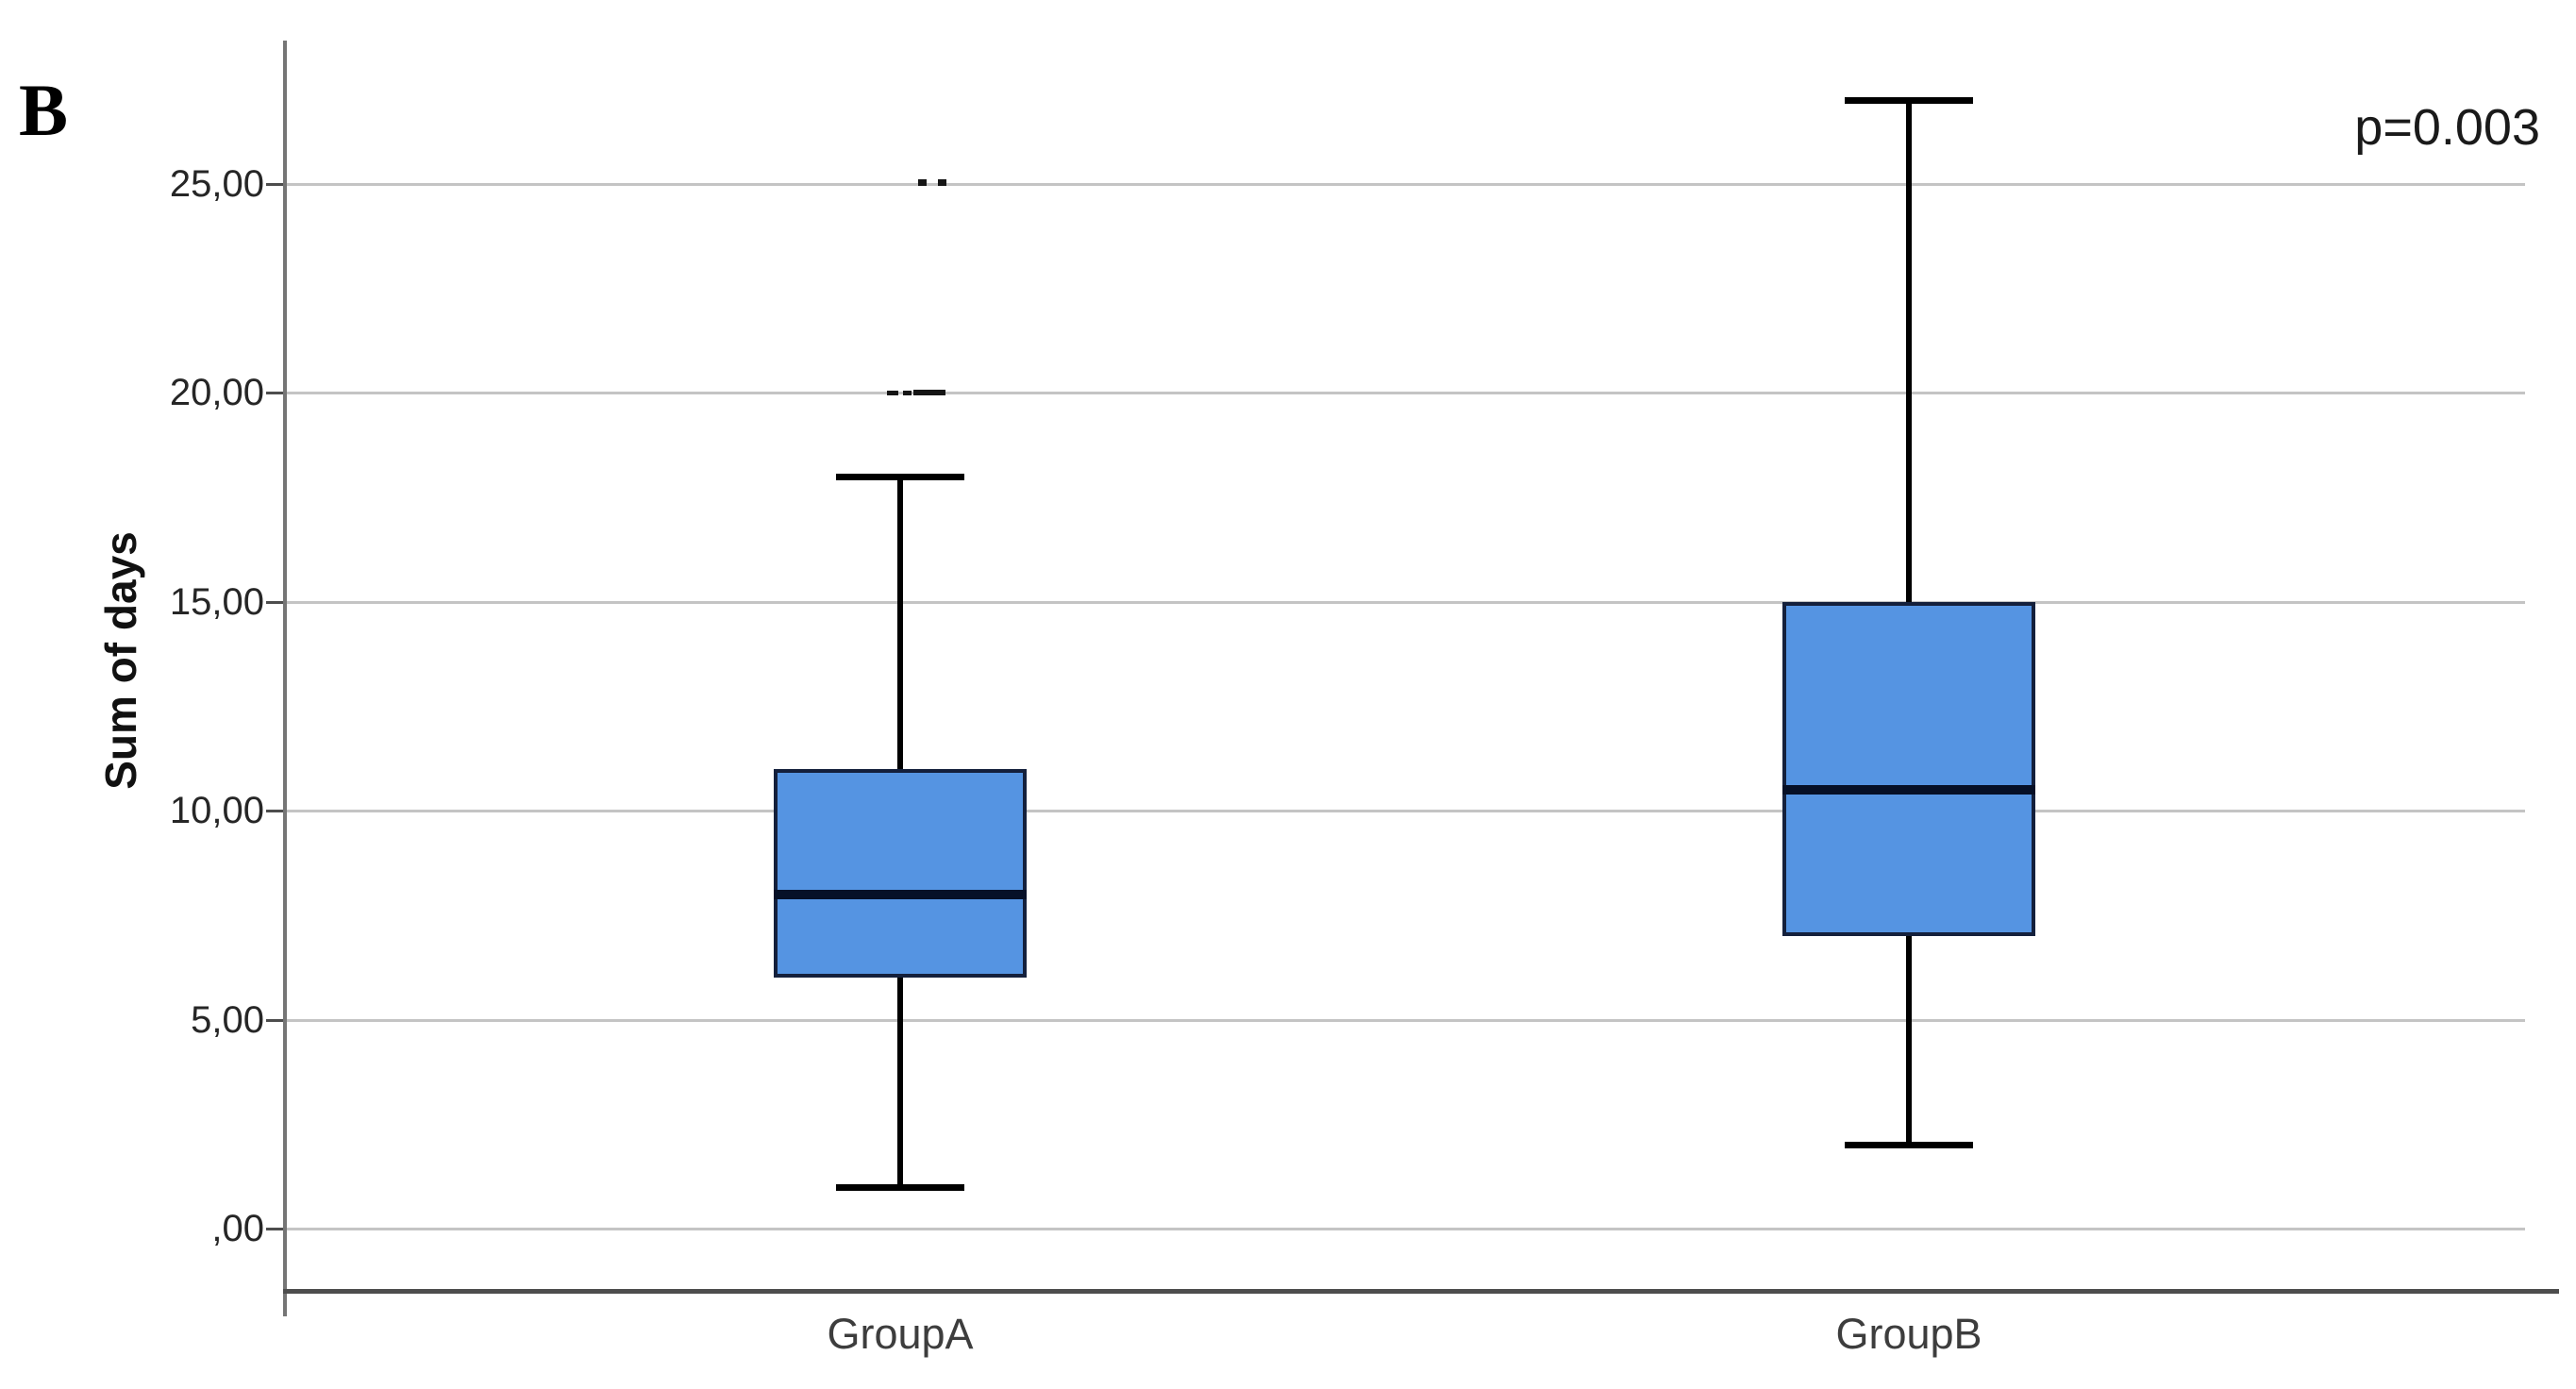 Image resolution: width=2576 pixels, height=1389 pixels. Describe the element at coordinates (900, 1187) in the screenshot. I see `whisker-cap-bottom-groupa` at that location.